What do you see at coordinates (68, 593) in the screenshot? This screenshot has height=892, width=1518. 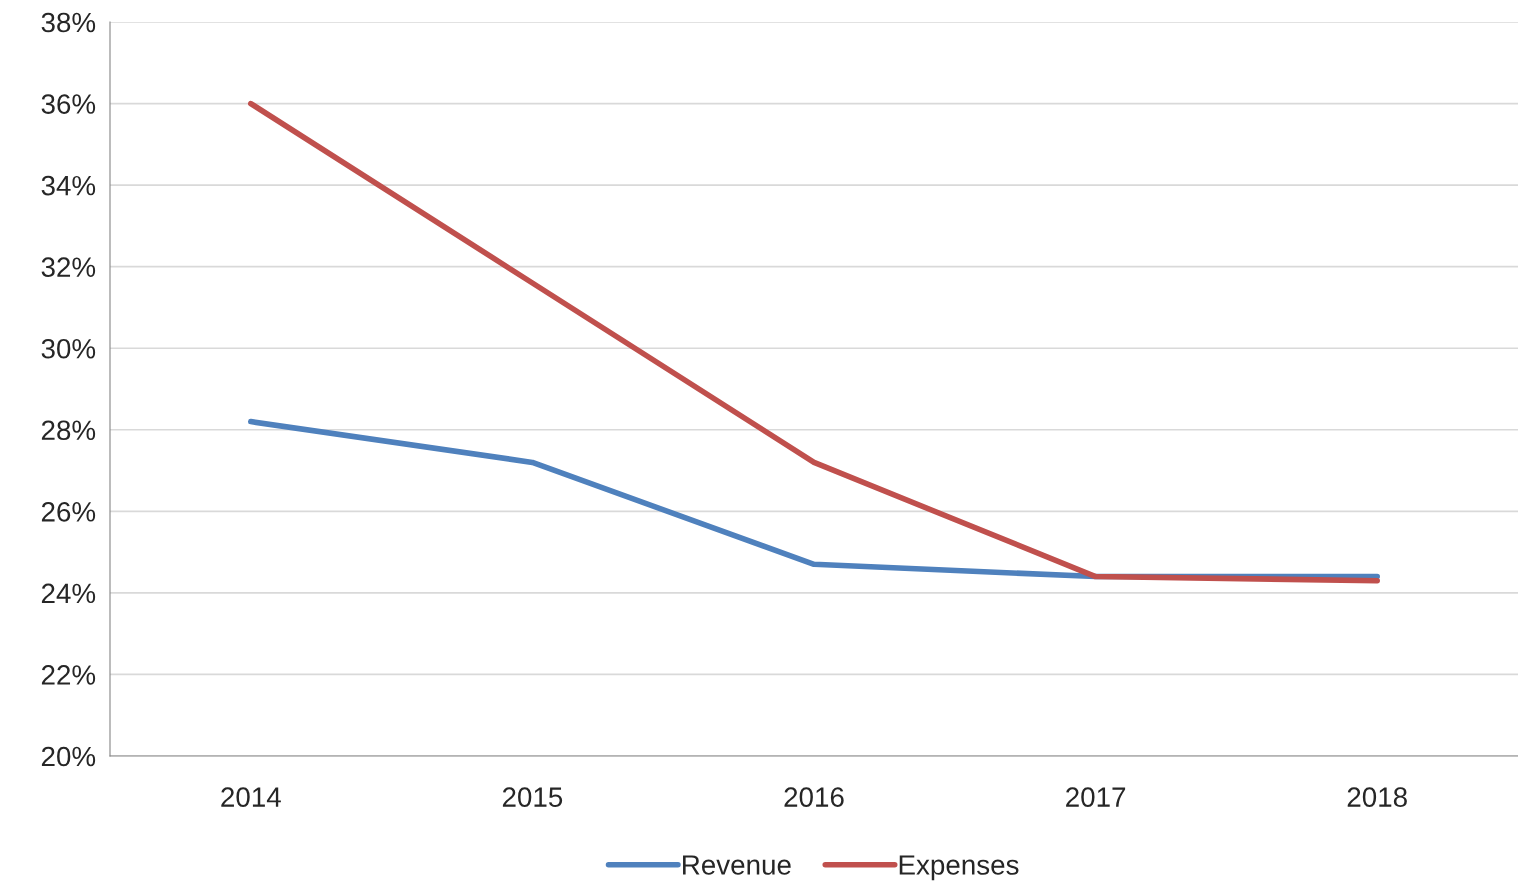 I see `y-tick-label: 24%` at bounding box center [68, 593].